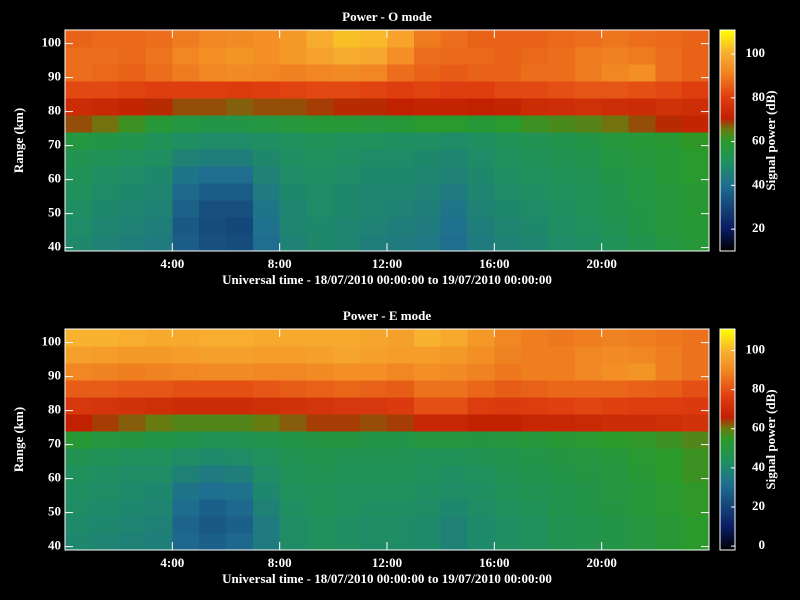 This screenshot has width=800, height=600. I want to click on y-tick-label: 40, so click(54, 545).